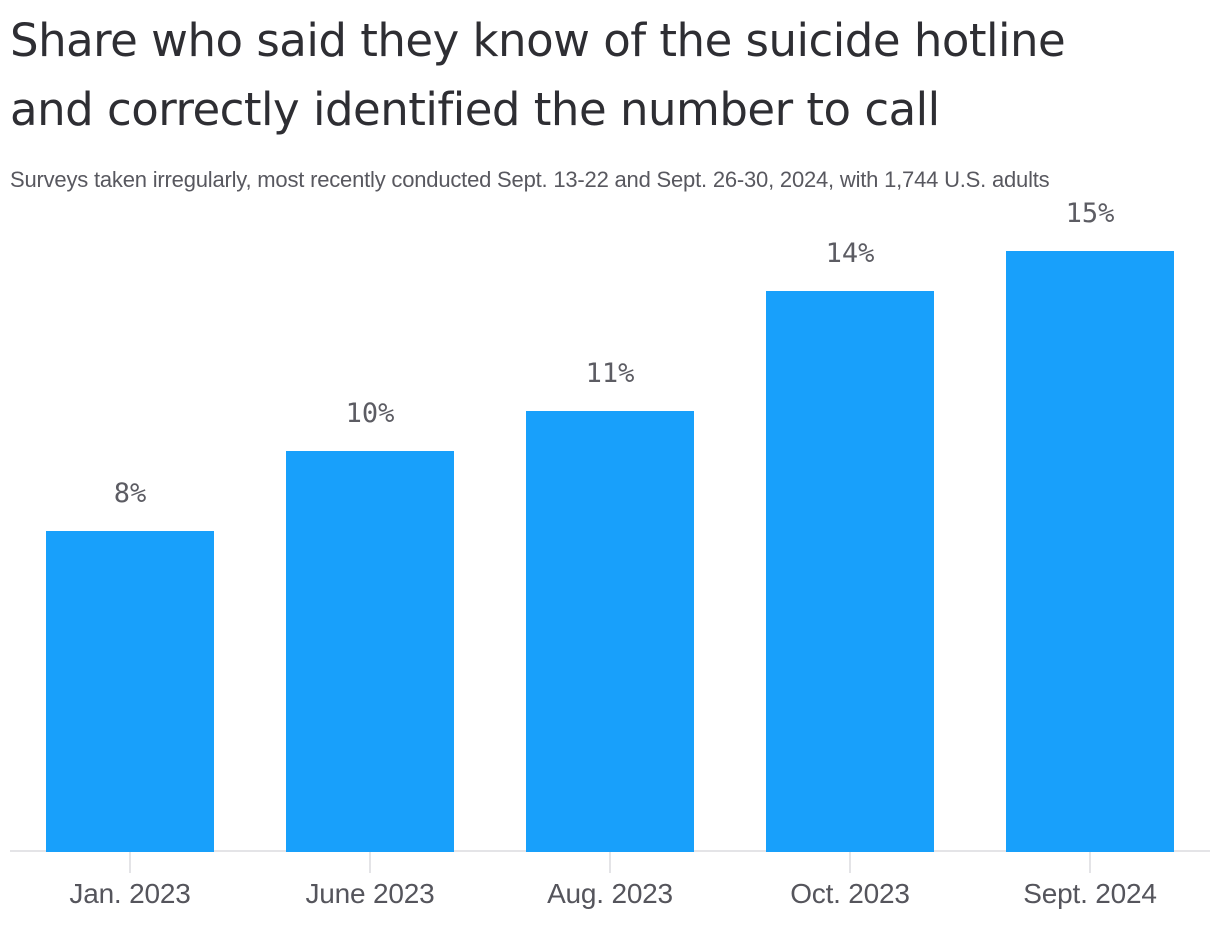 The height and width of the screenshot is (926, 1220). I want to click on x-axis-tick-label: Oct. 2023, so click(850, 893).